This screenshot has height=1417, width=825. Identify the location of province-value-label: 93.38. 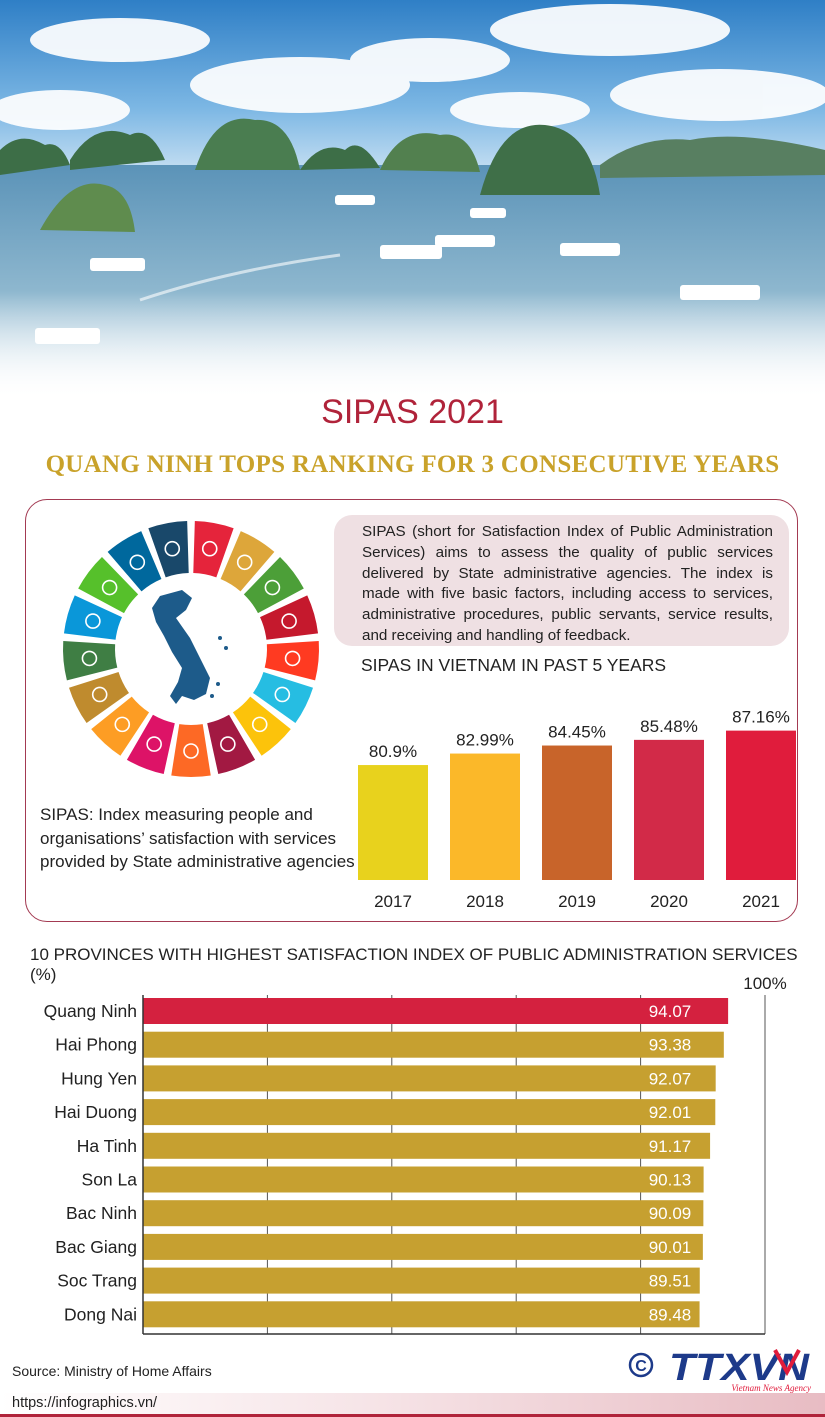
(670, 1045).